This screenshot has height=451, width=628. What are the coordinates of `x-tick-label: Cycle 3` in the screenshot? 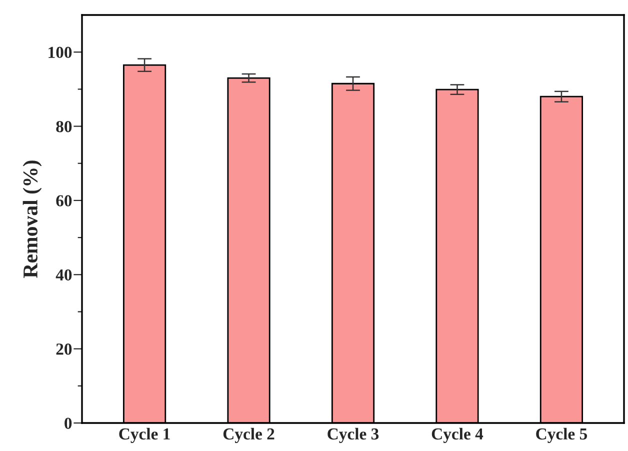 It's located at (353, 436).